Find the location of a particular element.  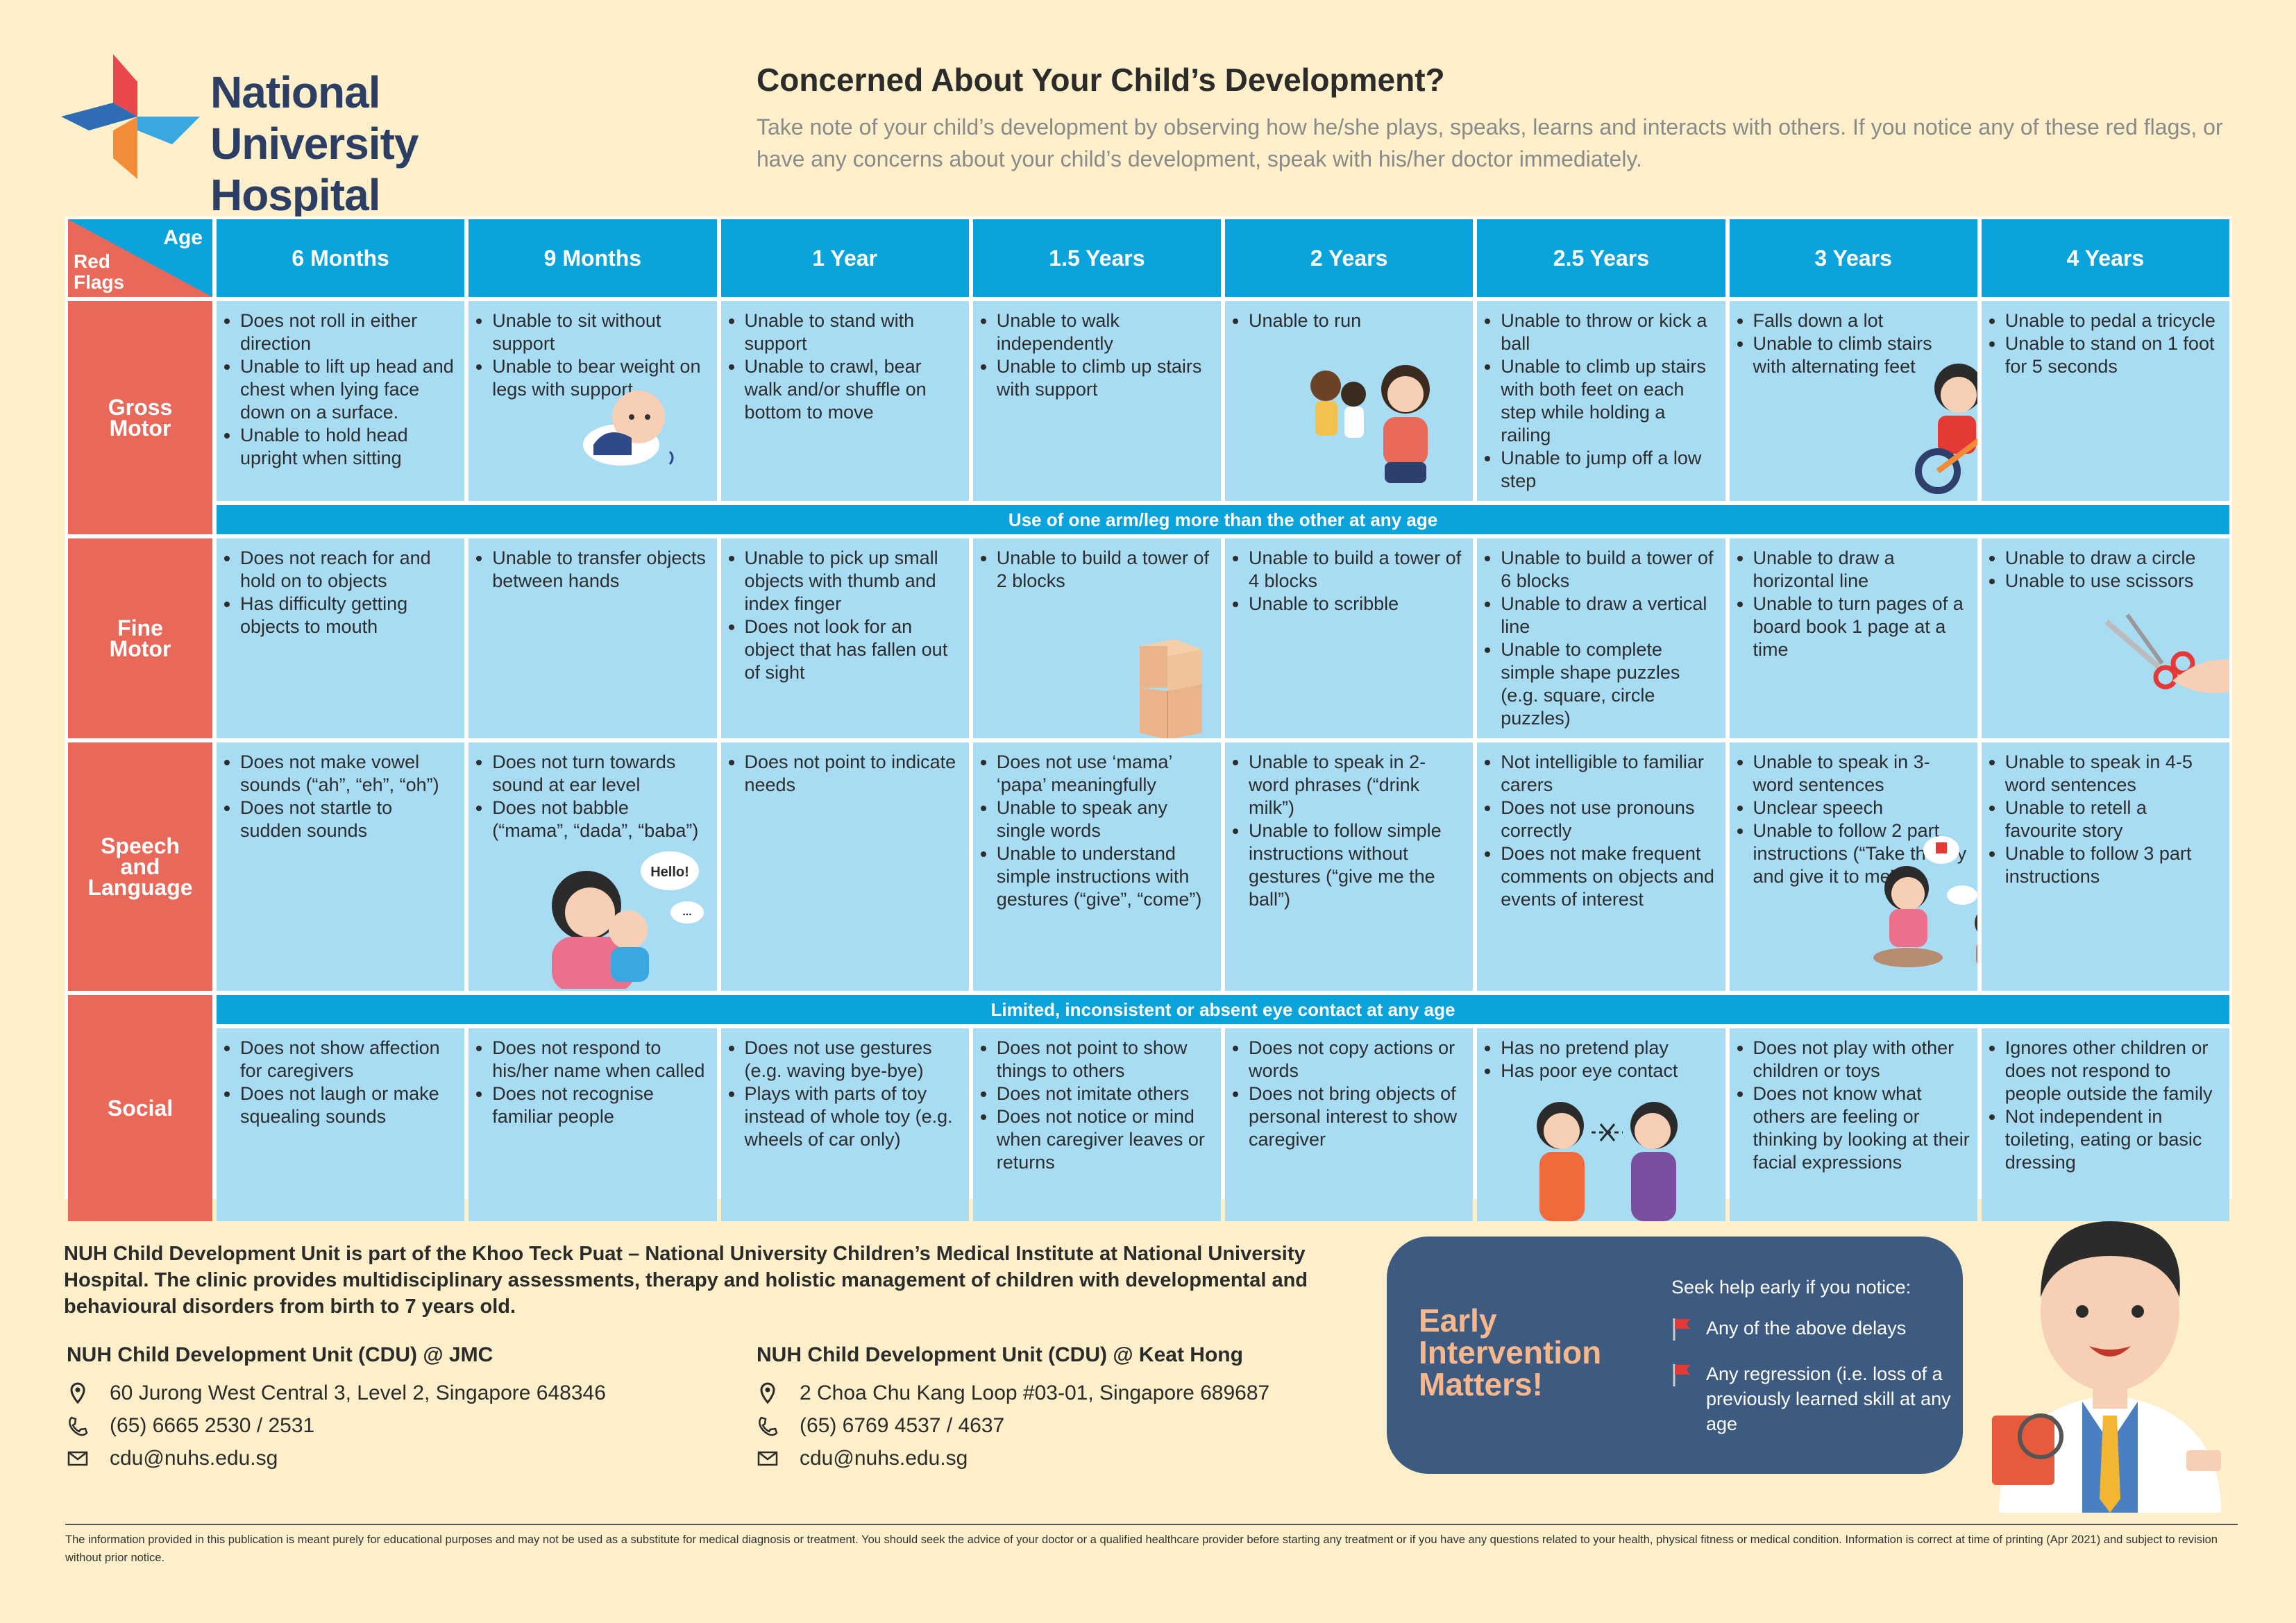

red-flag-item: Unable to stand with support is located at coordinates (853, 332).